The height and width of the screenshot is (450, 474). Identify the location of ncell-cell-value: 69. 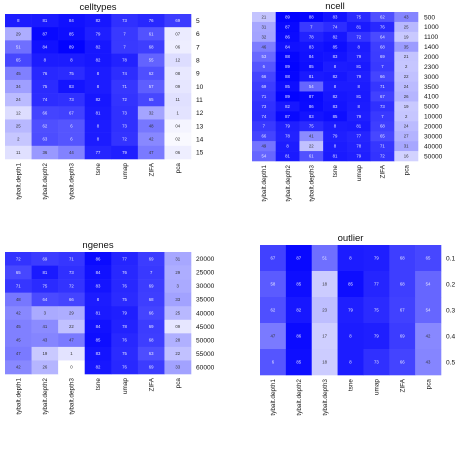
(382, 56).